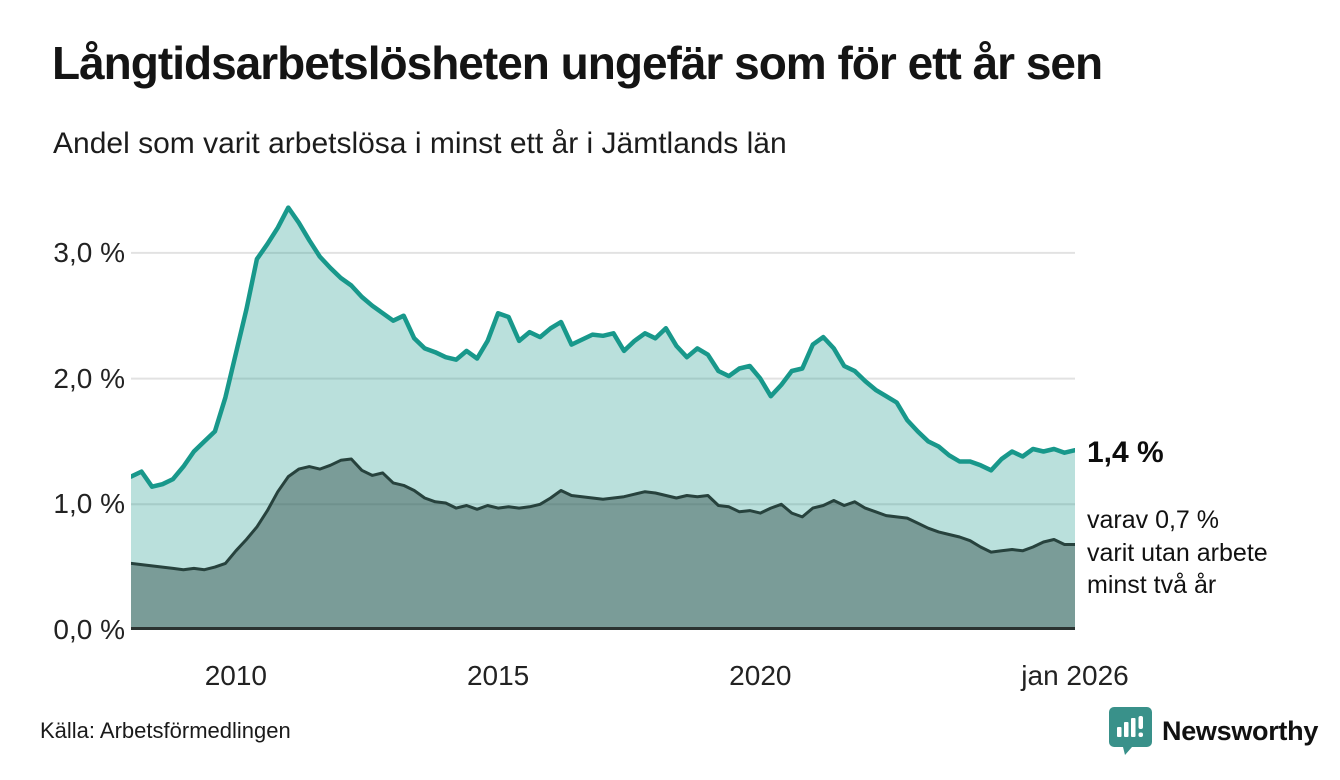 Image resolution: width=1340 pixels, height=780 pixels. Describe the element at coordinates (1177, 552) in the screenshot. I see `secondary-note-line: varit utan arbete` at that location.